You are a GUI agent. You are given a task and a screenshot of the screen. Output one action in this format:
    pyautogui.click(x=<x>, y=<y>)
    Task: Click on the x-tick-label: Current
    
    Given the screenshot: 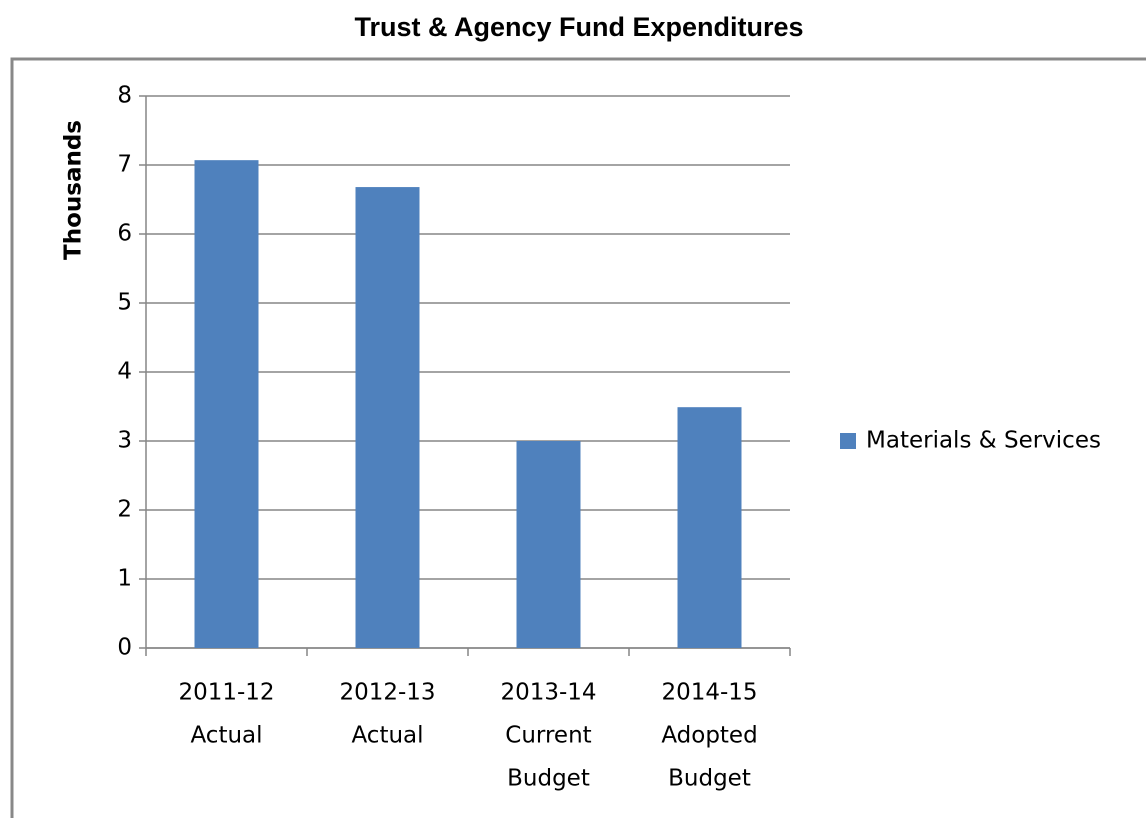 What is the action you would take?
    pyautogui.click(x=548, y=736)
    